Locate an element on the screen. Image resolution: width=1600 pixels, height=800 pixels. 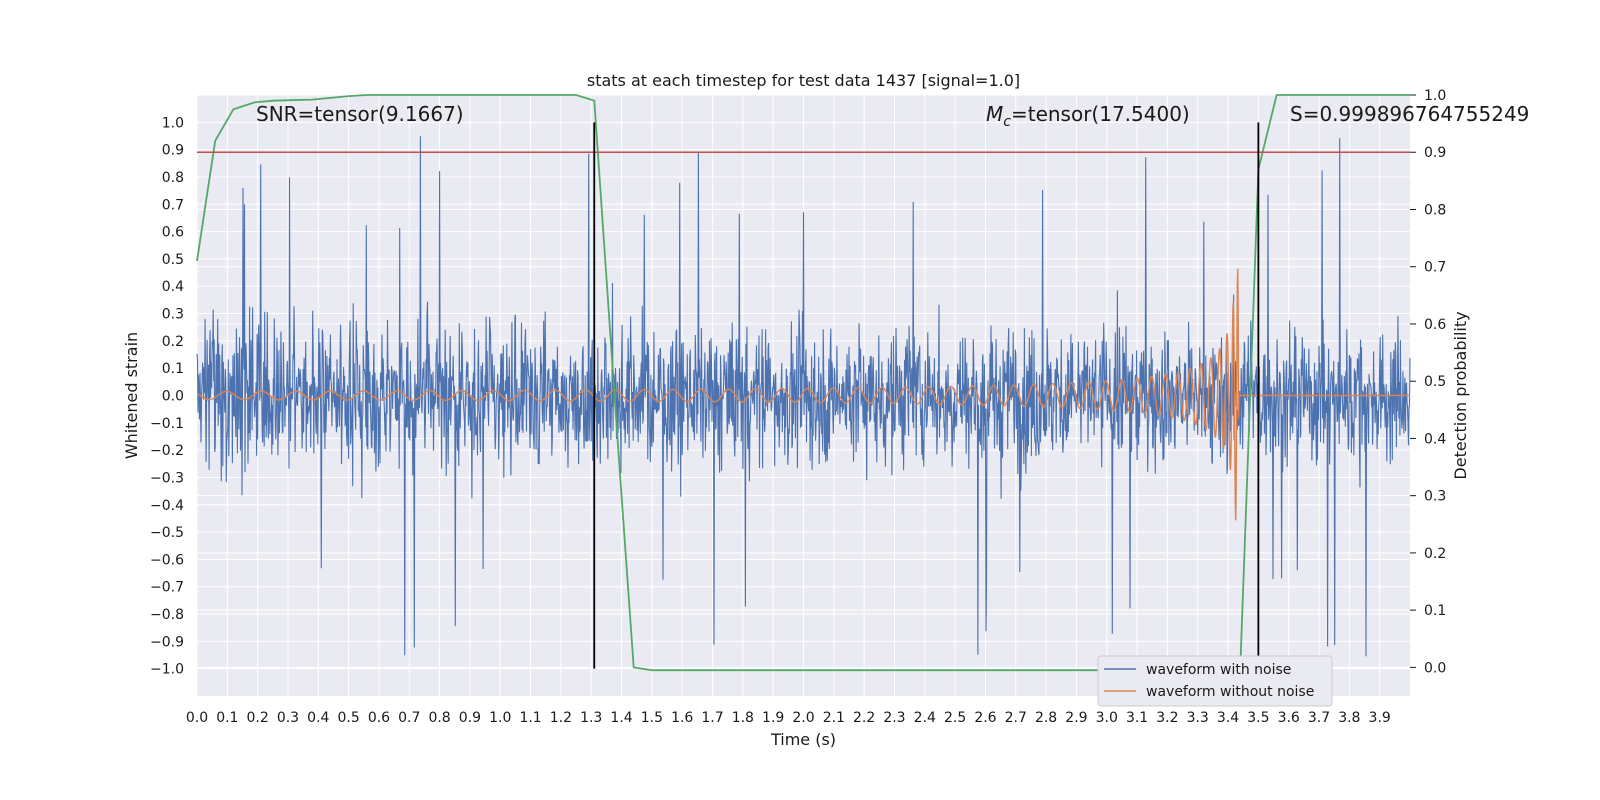
y-tick-label: −0.3 is located at coordinates (167, 478).